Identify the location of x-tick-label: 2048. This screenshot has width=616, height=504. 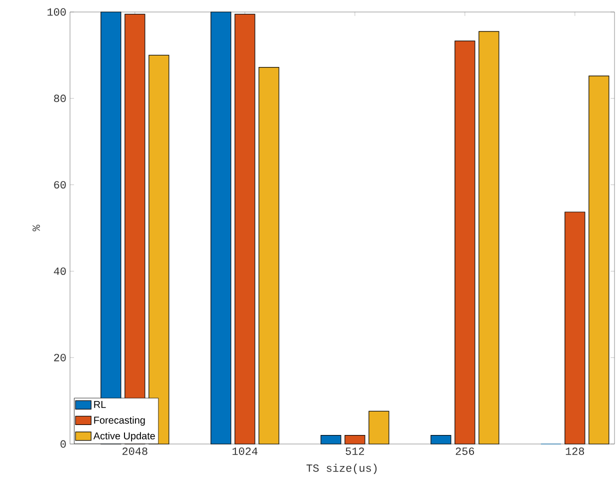
(135, 451).